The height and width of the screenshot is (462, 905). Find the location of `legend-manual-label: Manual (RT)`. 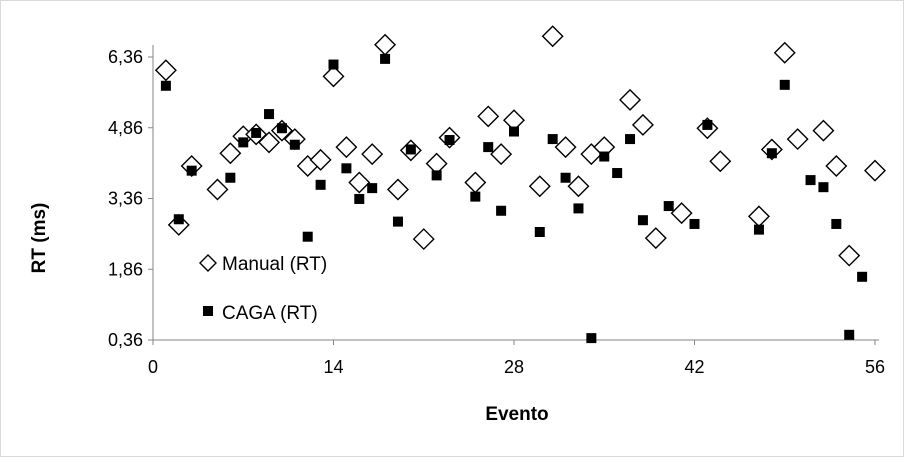

legend-manual-label: Manual (RT) is located at coordinates (274, 264).